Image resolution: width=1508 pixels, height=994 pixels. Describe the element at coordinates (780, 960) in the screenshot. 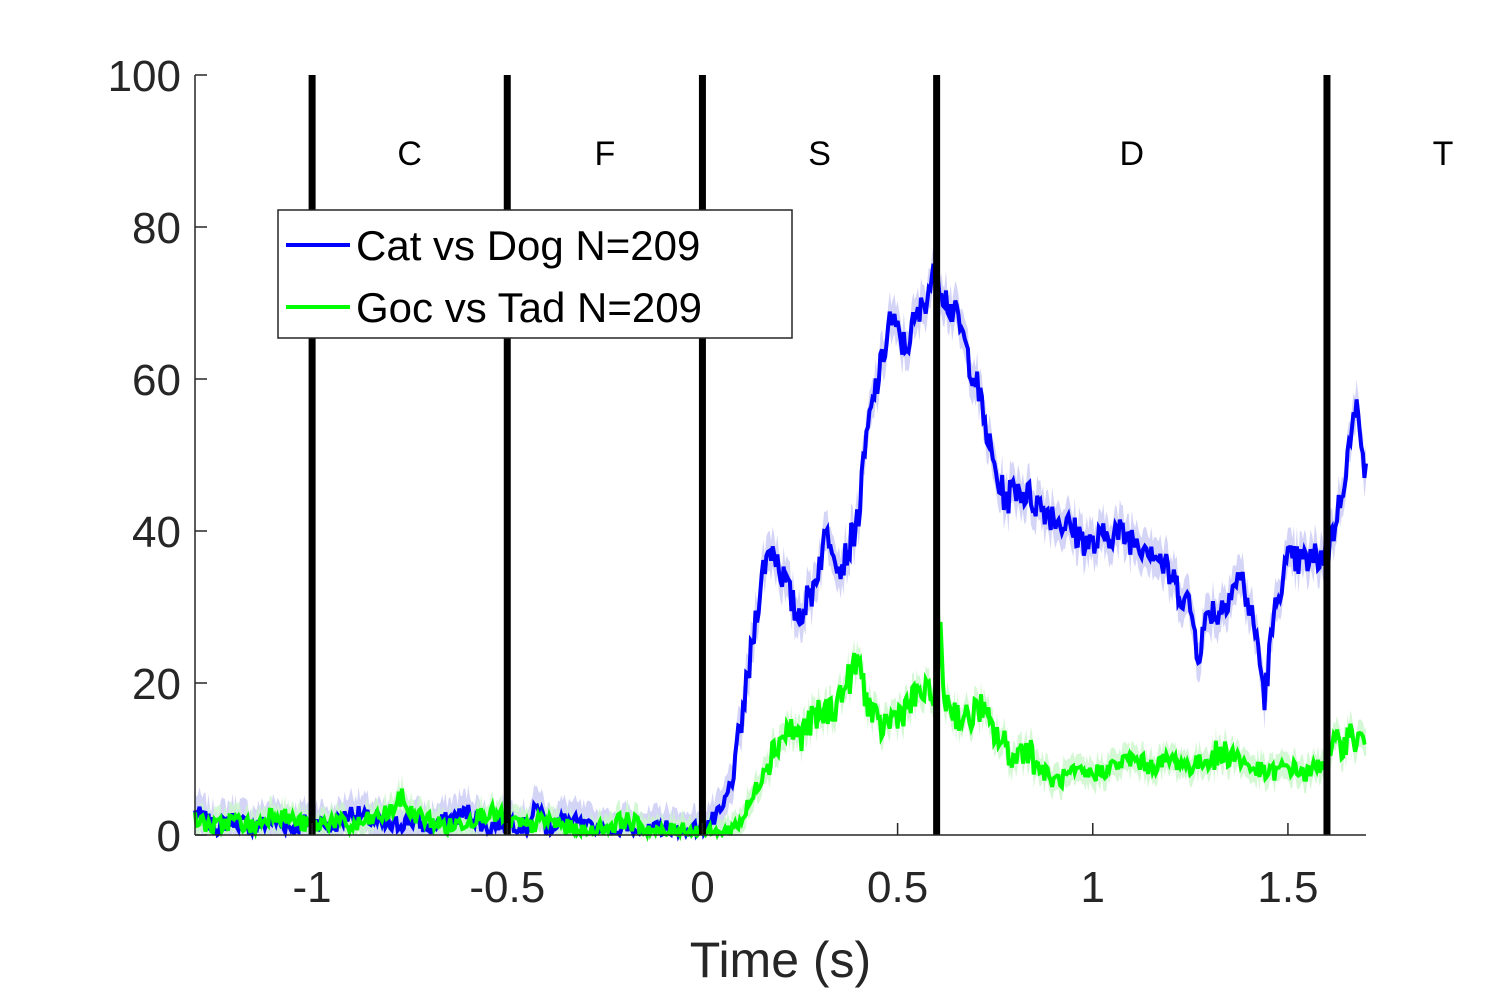

I see `x-axis-title: Time (s)` at that location.